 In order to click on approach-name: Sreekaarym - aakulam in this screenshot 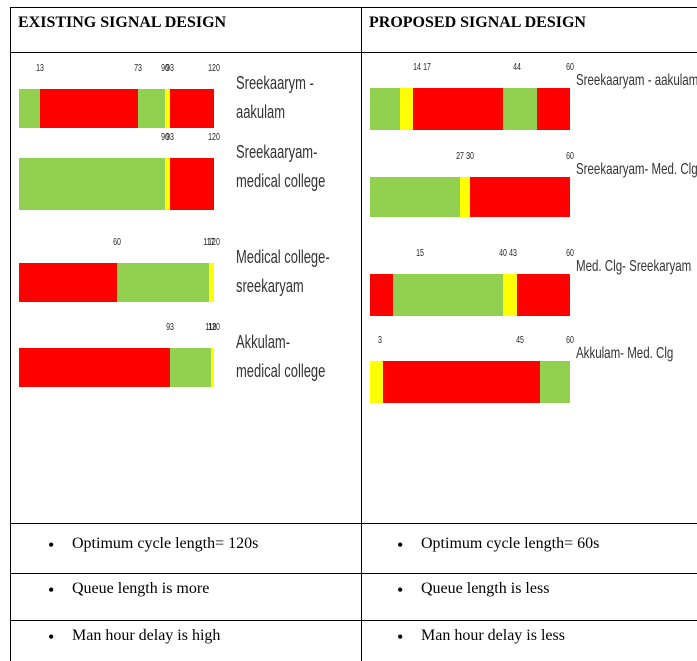, I will do `click(275, 97)`.